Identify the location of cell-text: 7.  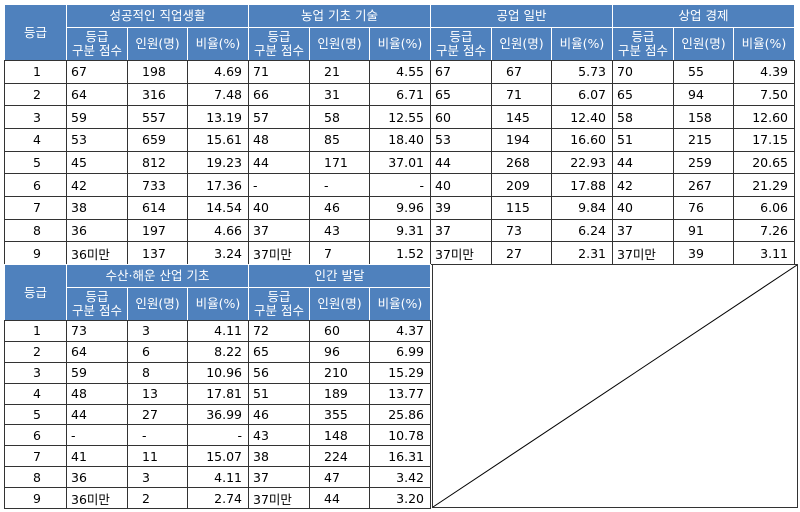
(328, 253).